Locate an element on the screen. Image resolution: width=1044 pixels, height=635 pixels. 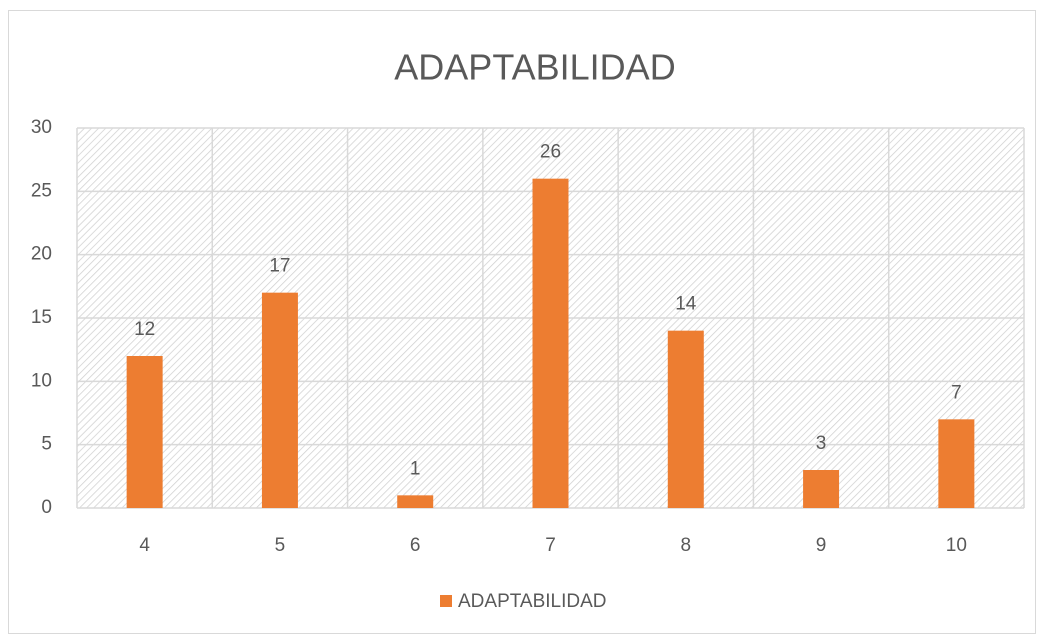
data-label: 14 is located at coordinates (686, 304).